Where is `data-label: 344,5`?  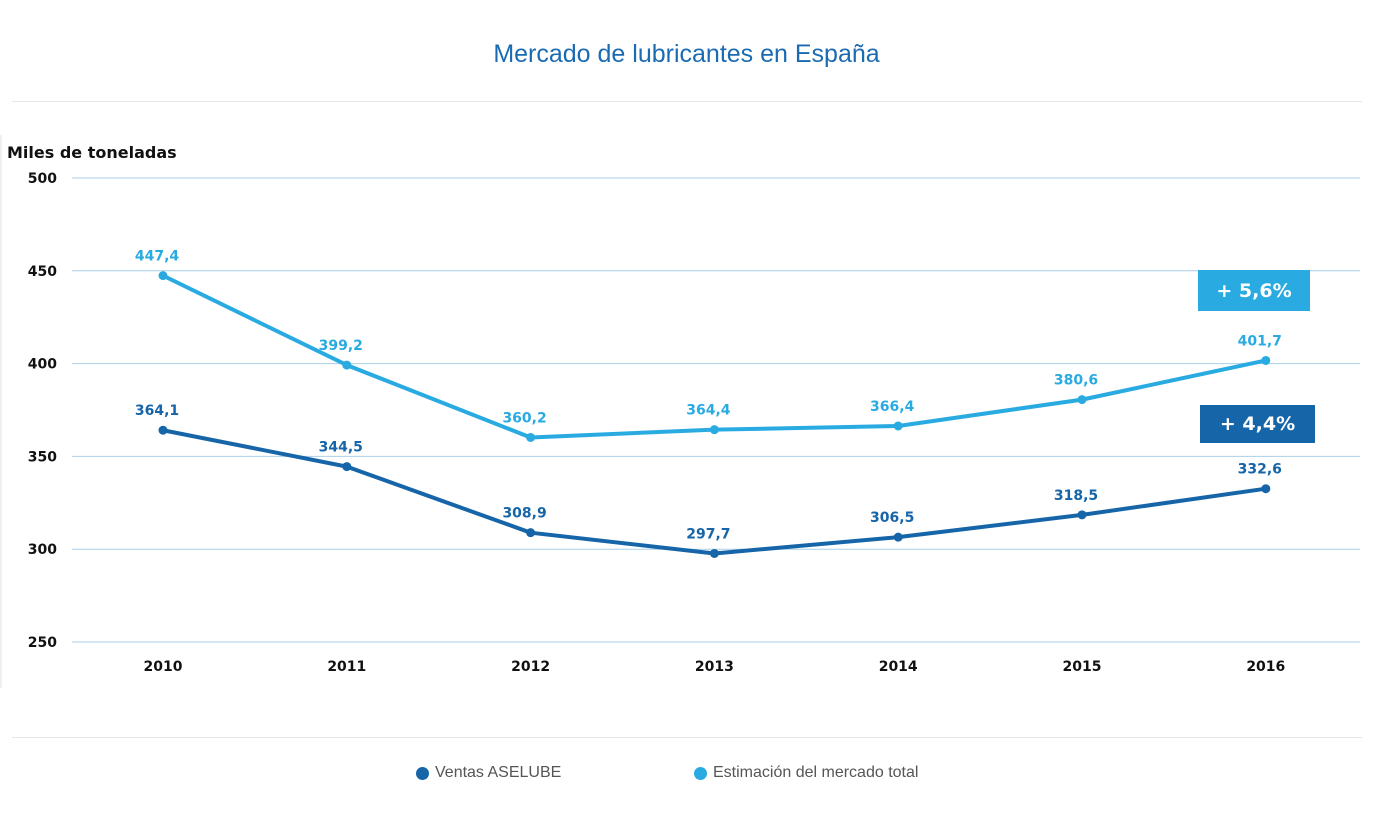 data-label: 344,5 is located at coordinates (341, 448).